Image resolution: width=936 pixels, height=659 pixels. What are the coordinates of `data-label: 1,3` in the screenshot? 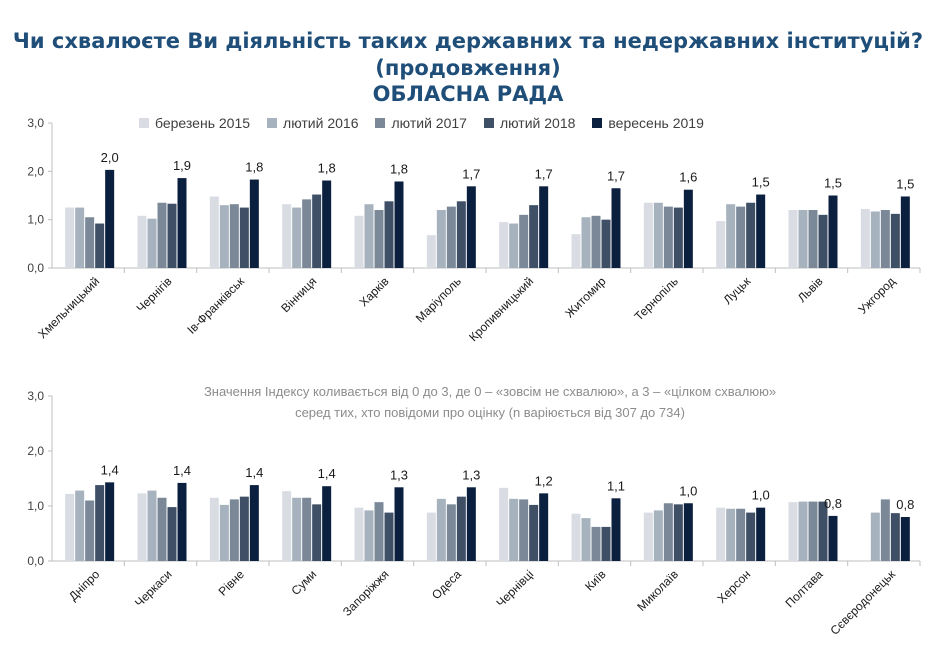 It's located at (399, 474).